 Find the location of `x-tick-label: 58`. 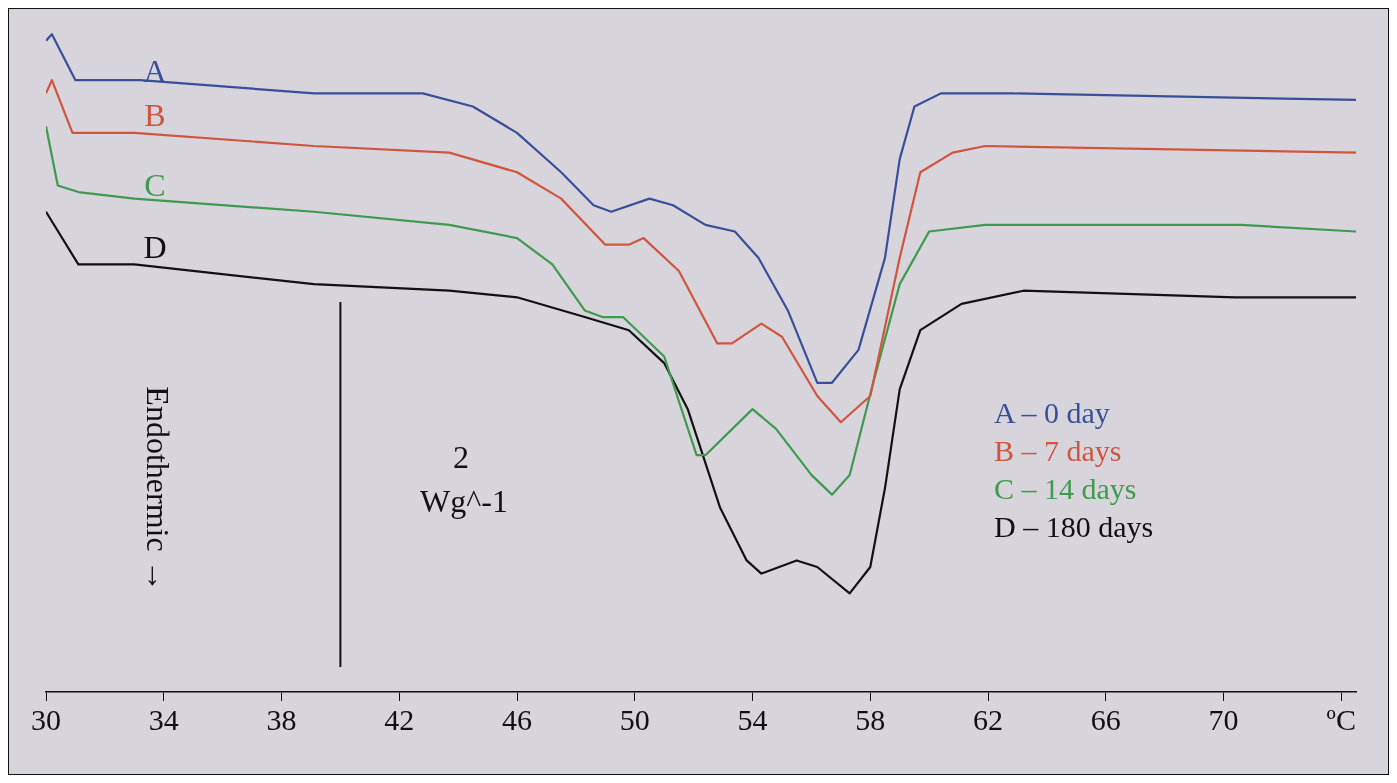

x-tick-label: 58 is located at coordinates (870, 719).